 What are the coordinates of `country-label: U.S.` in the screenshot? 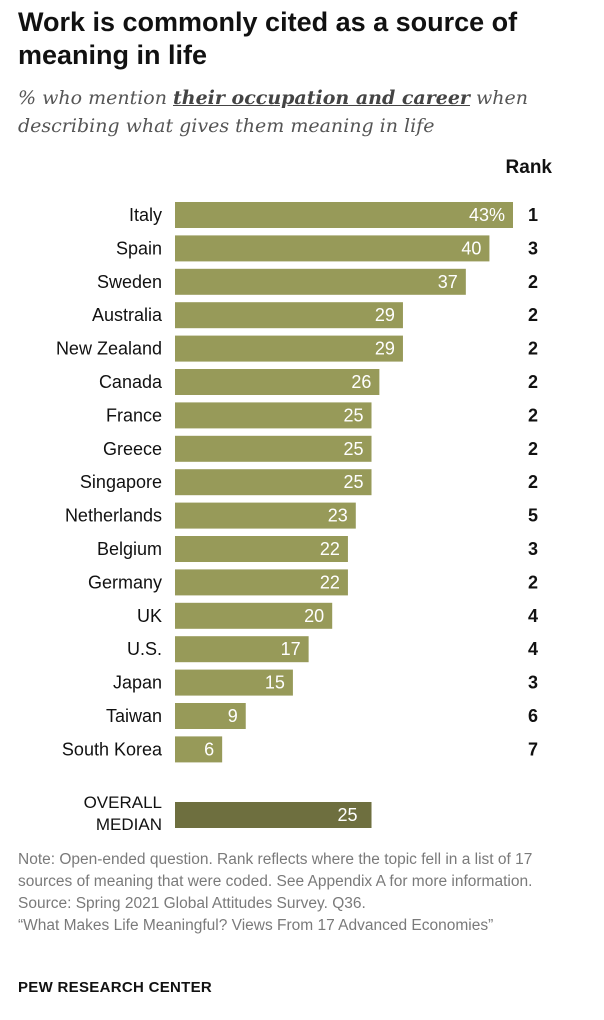 It's located at (144, 649).